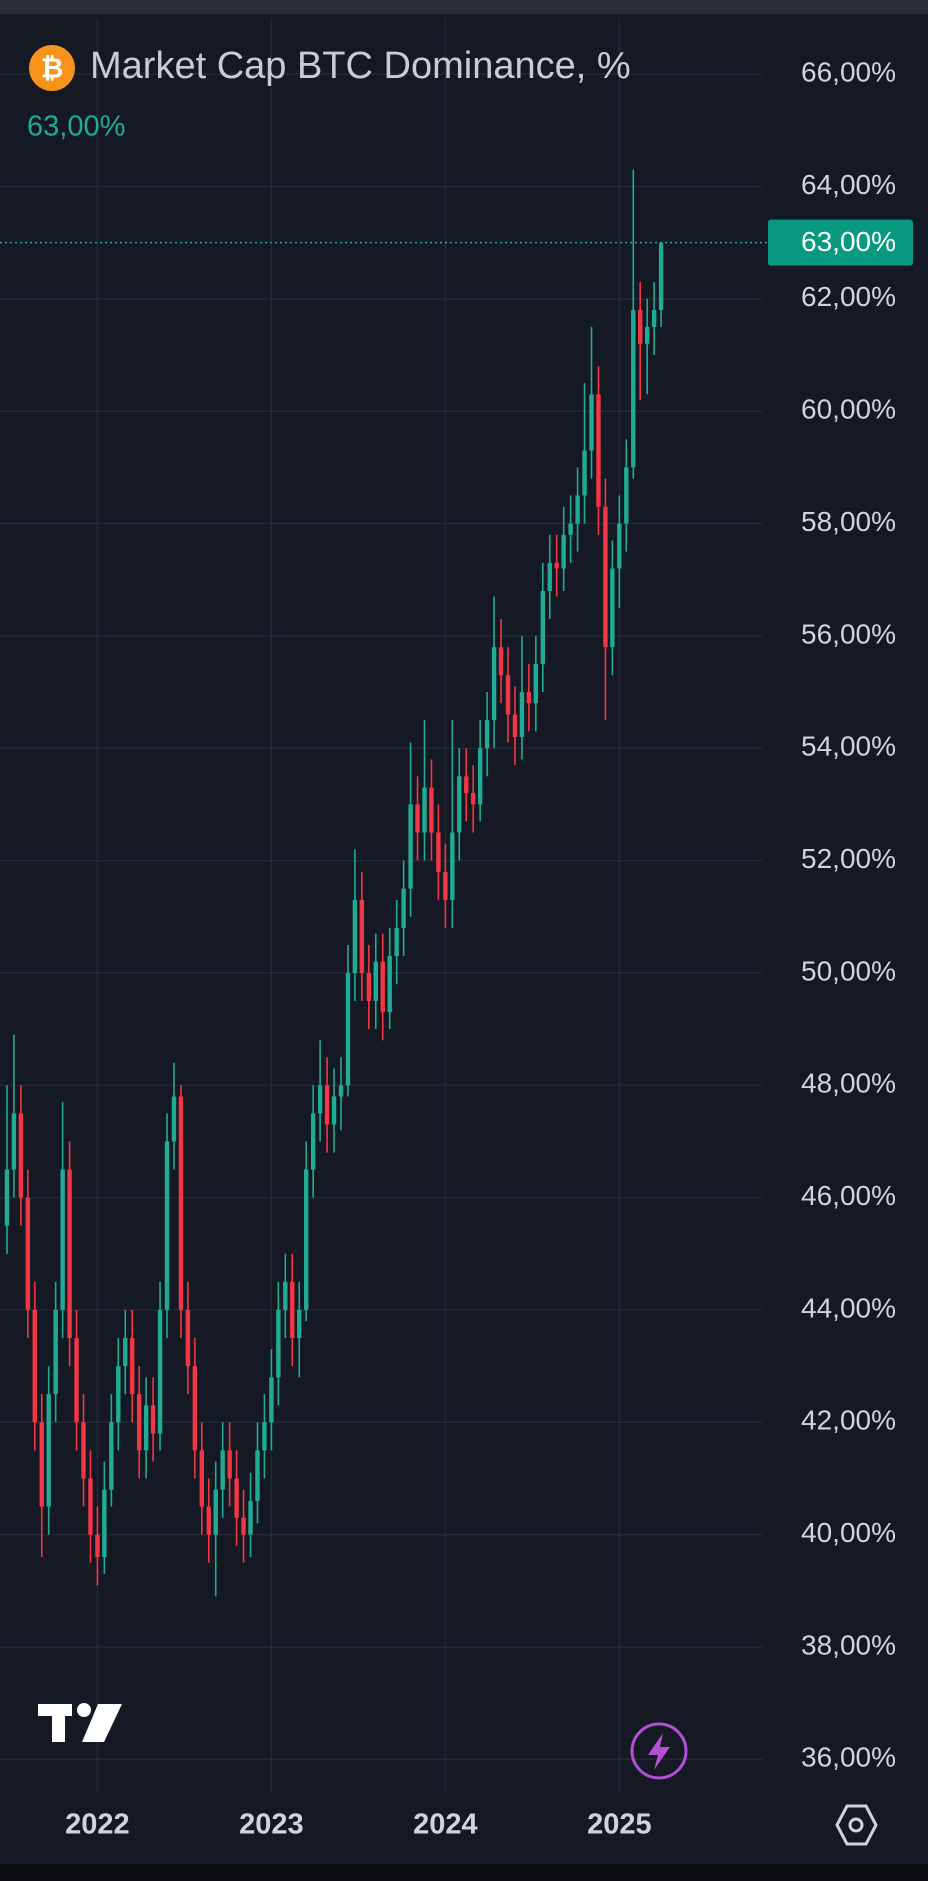 This screenshot has width=928, height=1881. What do you see at coordinates (848, 296) in the screenshot?
I see `y-tick-label: 62,00%` at bounding box center [848, 296].